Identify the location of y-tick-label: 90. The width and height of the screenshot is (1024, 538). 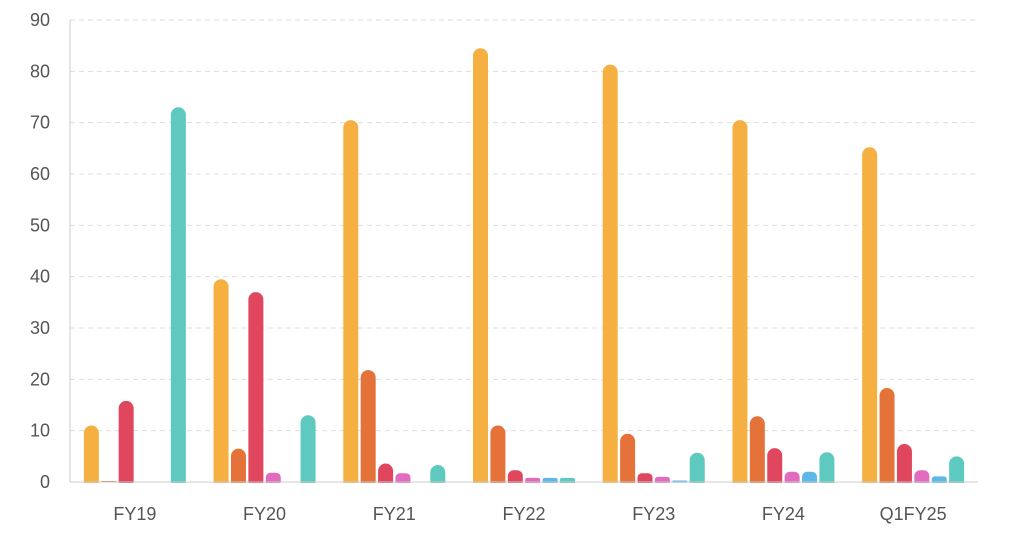
(40, 20).